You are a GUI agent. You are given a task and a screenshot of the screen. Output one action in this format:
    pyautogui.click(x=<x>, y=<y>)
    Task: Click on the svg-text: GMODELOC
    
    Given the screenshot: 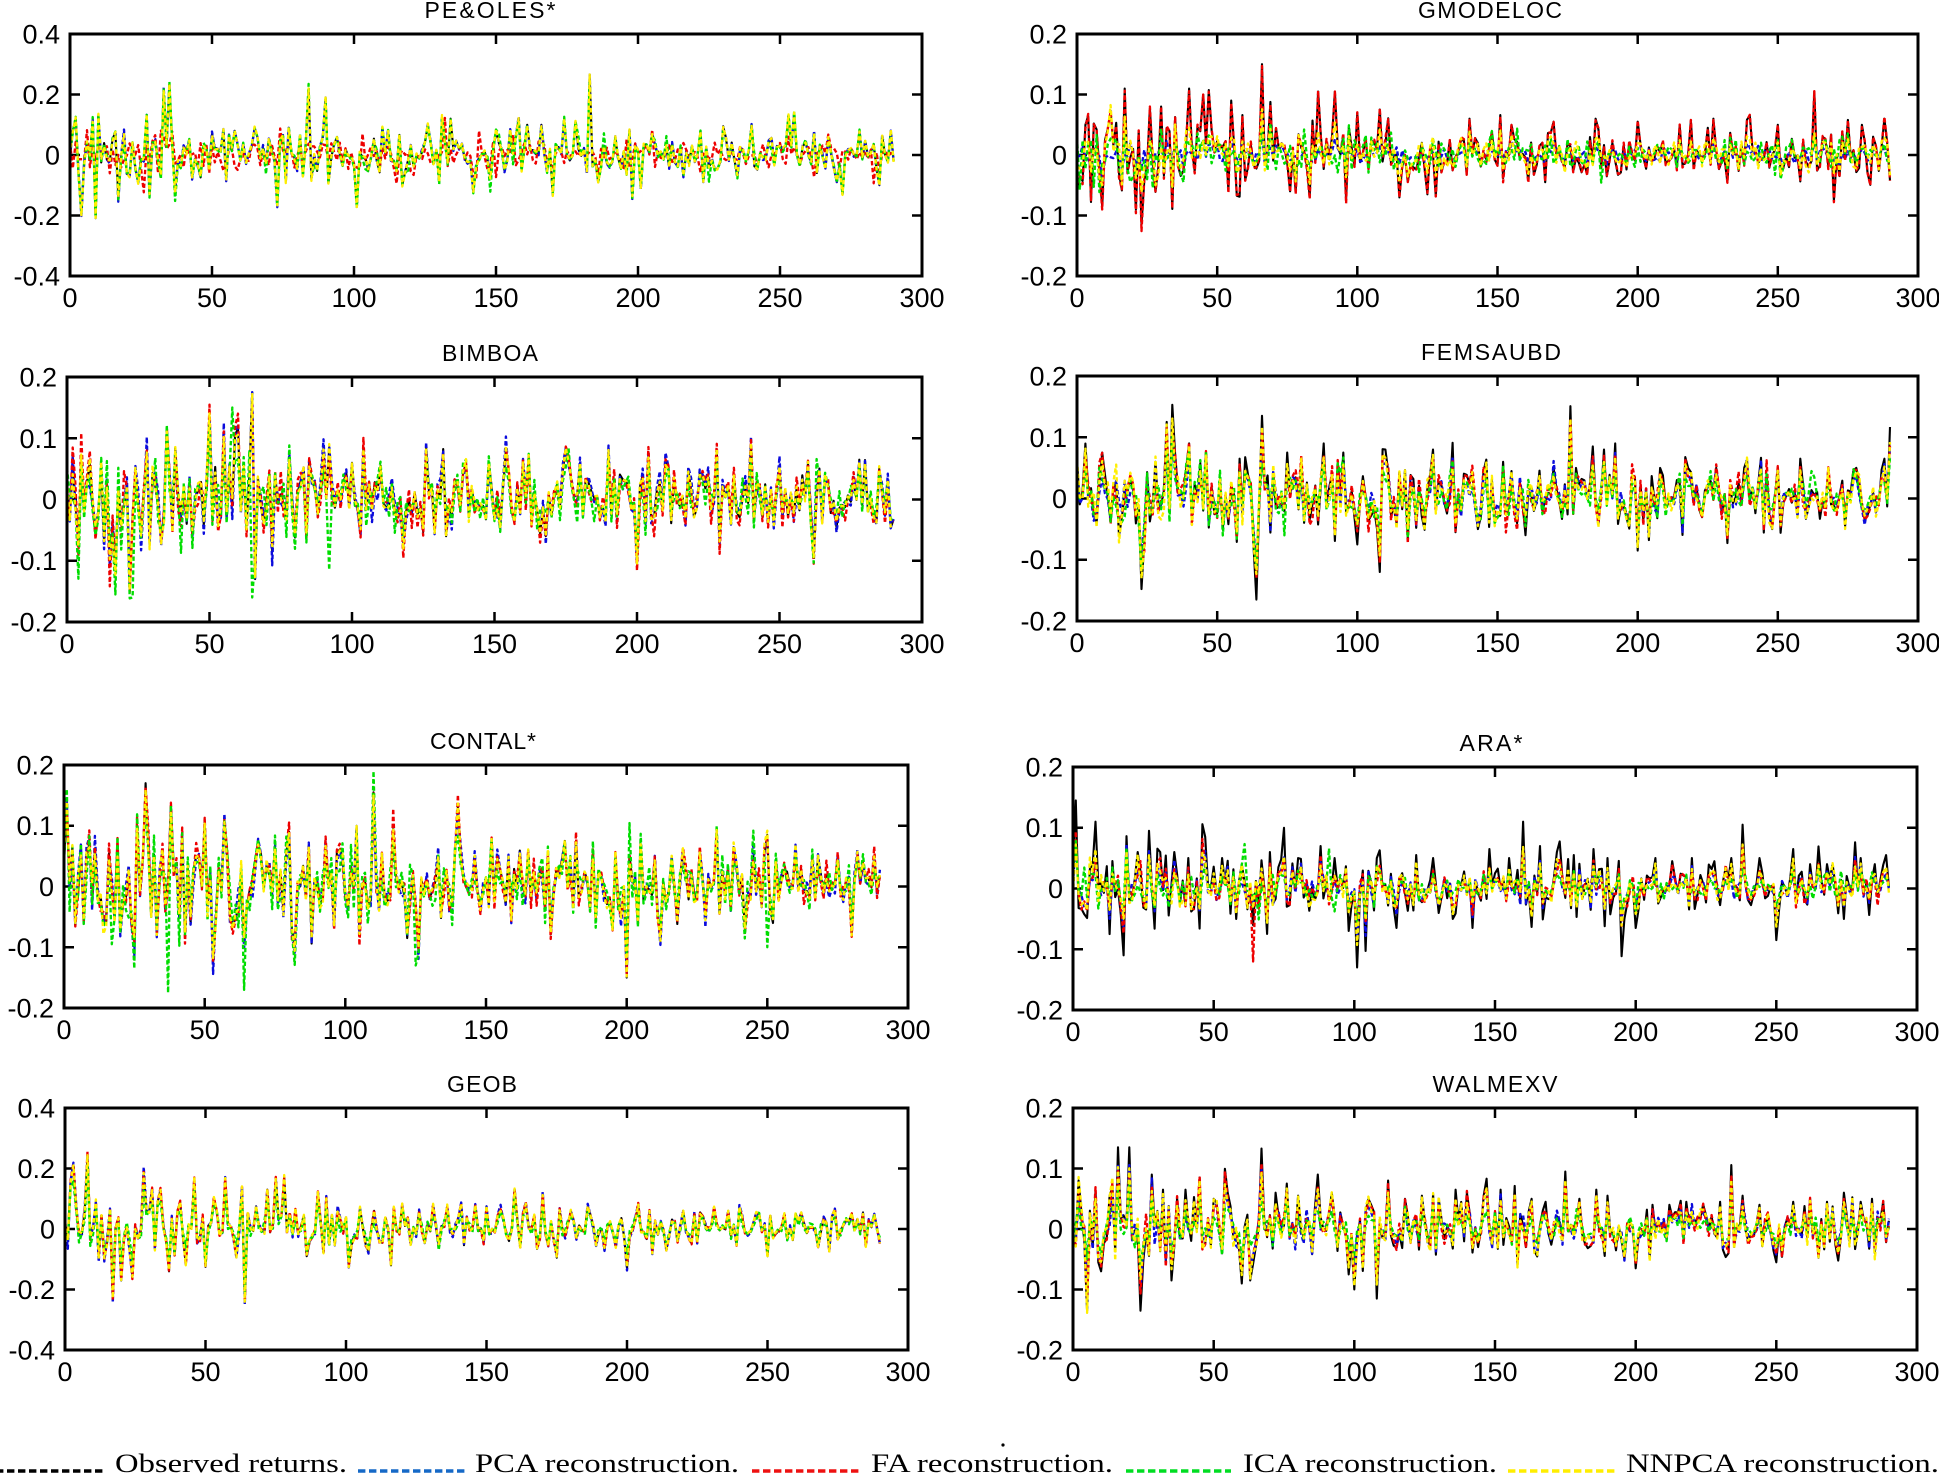 What is the action you would take?
    pyautogui.click(x=1490, y=11)
    